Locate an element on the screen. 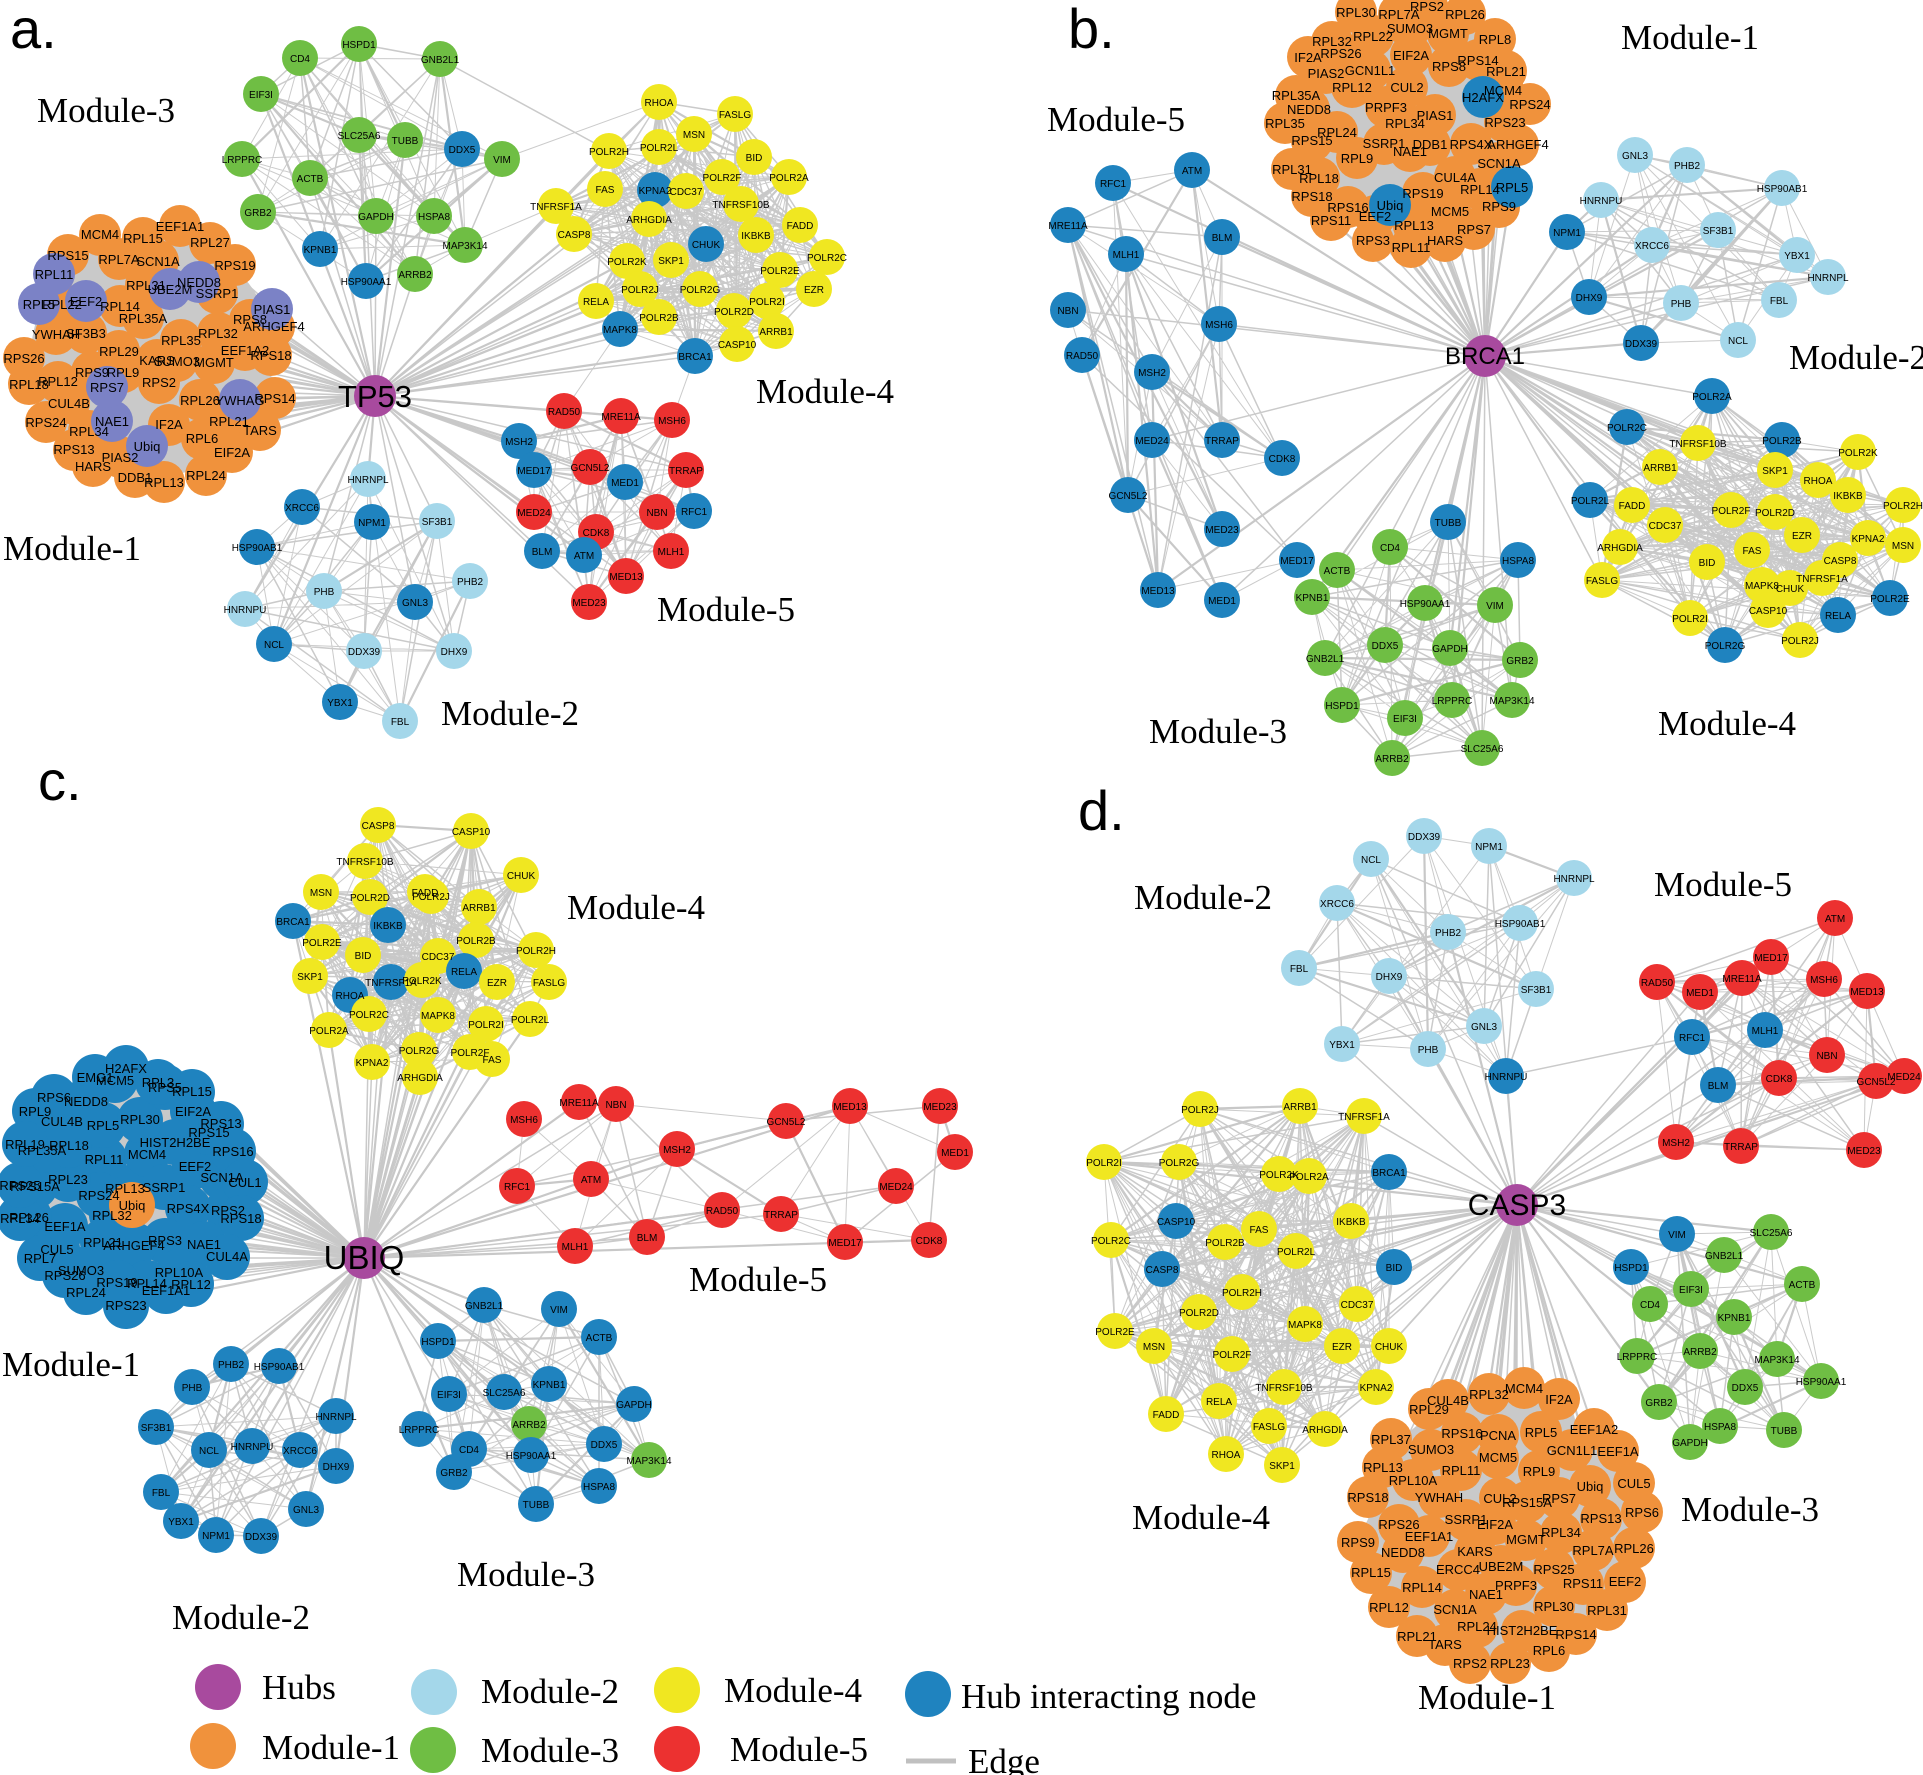  svg-text: HARS is located at coordinates (1445, 240).